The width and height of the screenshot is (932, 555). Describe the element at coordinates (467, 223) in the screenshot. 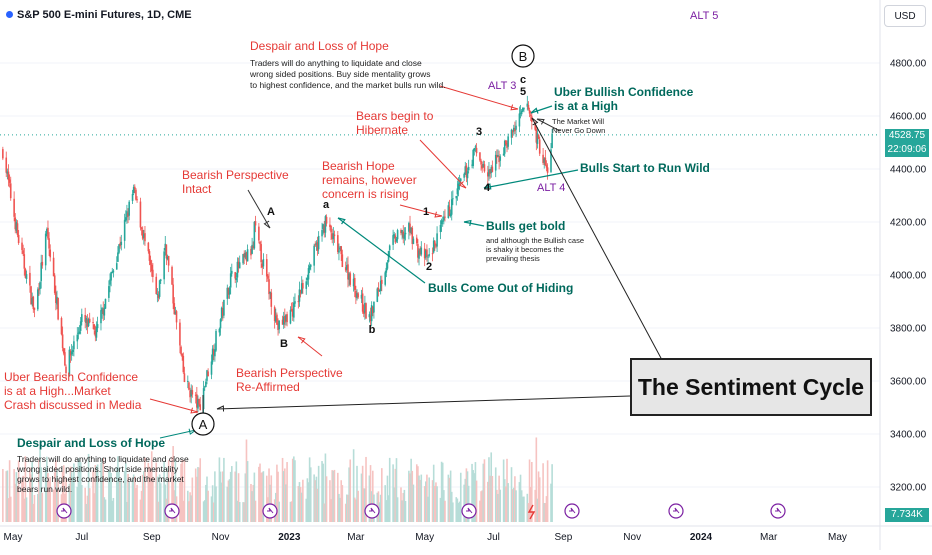

I see `arrow-bulls-bold-head` at that location.